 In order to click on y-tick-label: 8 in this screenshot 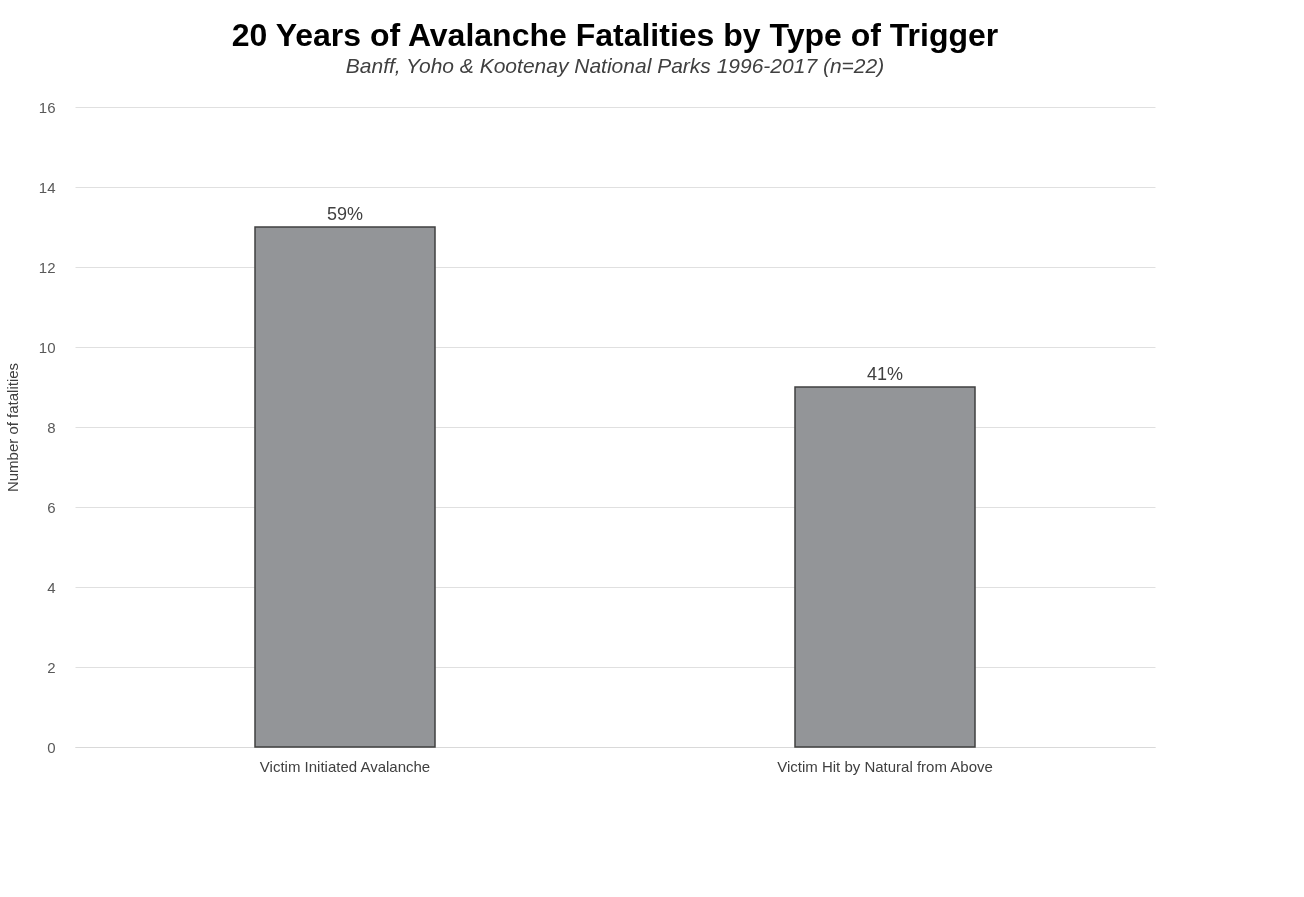, I will do `click(51, 427)`.